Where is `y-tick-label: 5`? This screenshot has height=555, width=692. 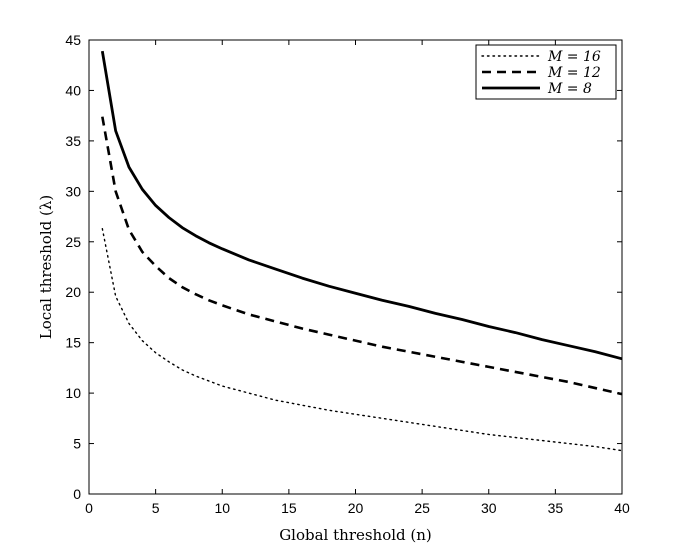 y-tick-label: 5 is located at coordinates (77, 444).